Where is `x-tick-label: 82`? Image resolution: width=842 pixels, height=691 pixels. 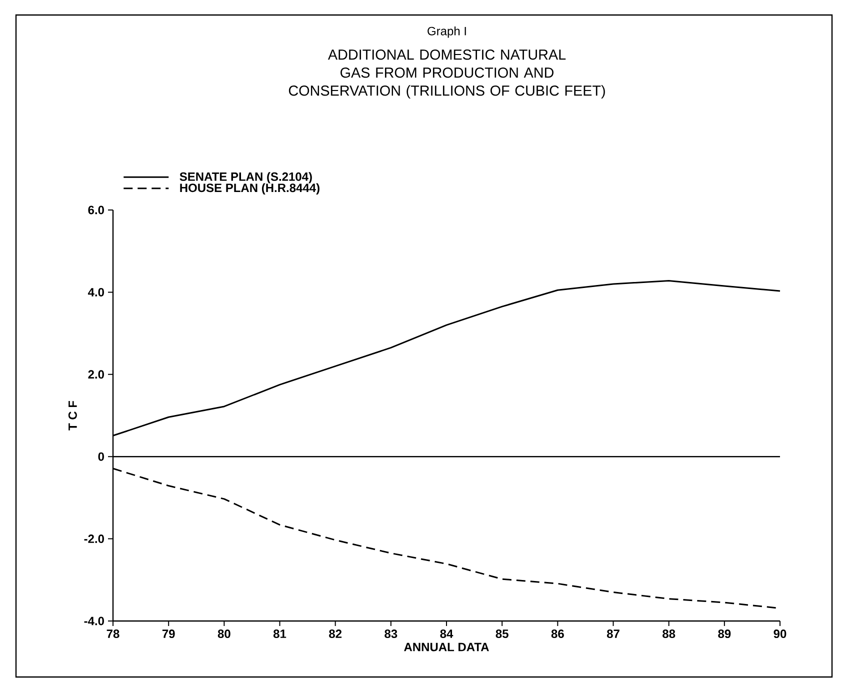
x-tick-label: 82 is located at coordinates (335, 634).